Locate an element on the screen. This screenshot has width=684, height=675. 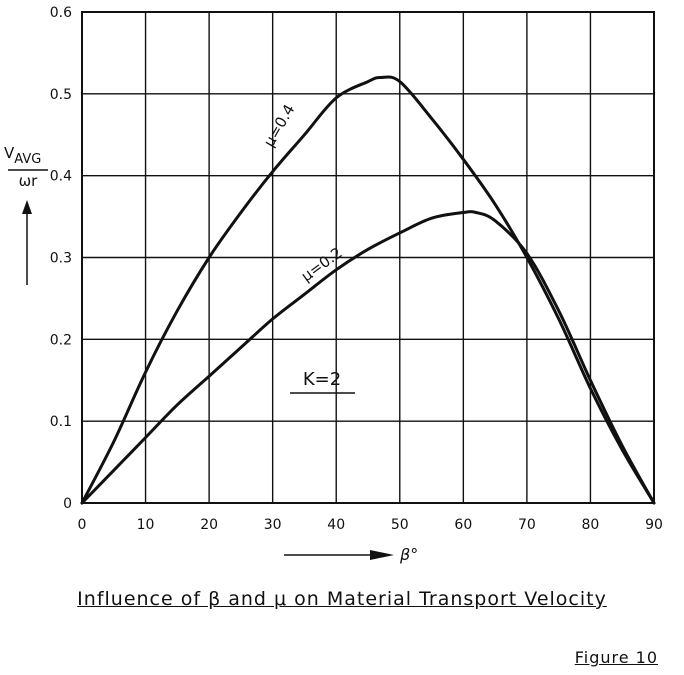
figure-label: Figure 10 is located at coordinates (616, 657).